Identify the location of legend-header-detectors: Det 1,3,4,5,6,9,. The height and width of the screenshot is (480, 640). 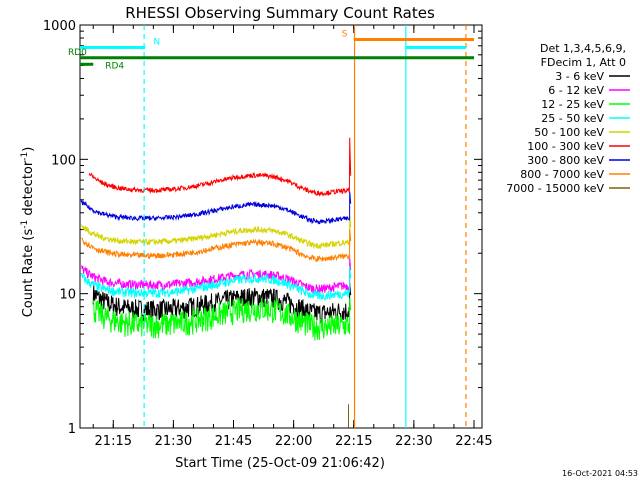
(583, 48).